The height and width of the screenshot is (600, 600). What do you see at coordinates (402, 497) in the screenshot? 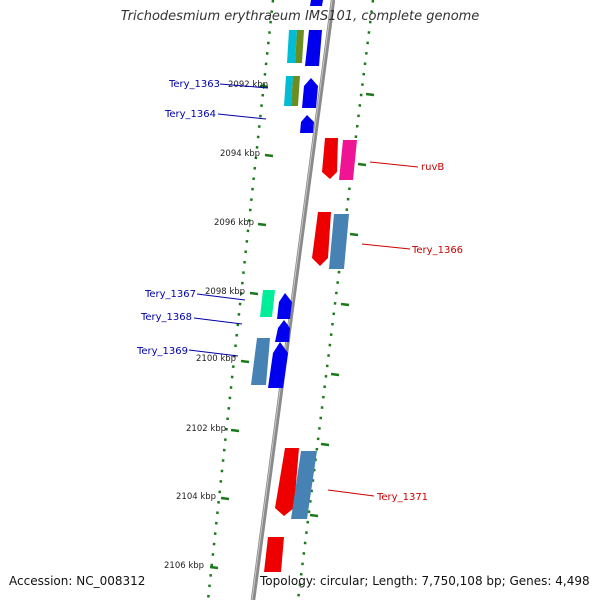
I see `gene-label-tery-1371: Tery_1371` at bounding box center [402, 497].